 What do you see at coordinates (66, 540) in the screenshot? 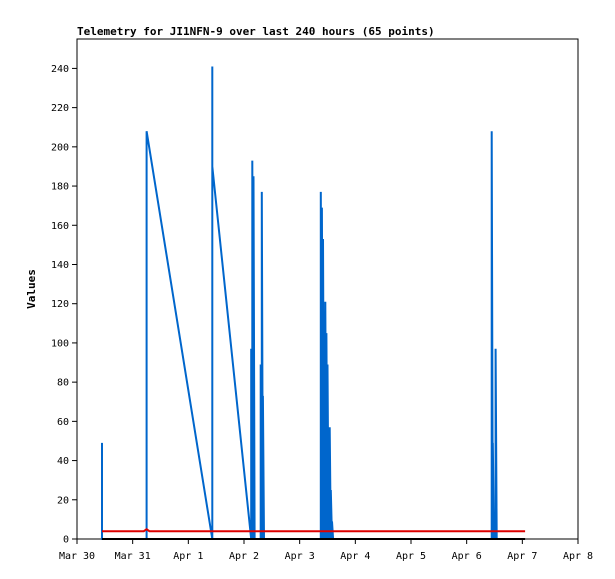
I see `y-tick-label: 0` at bounding box center [66, 540].